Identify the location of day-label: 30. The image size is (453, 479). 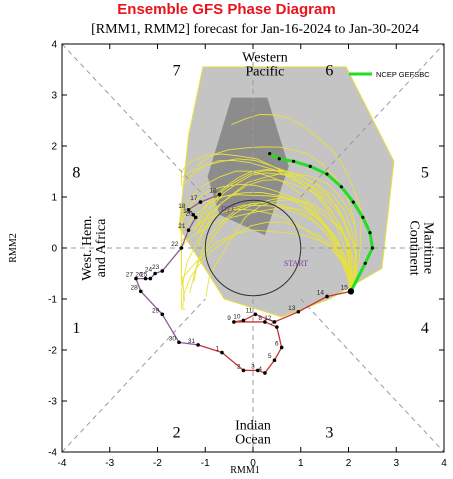
(173, 338).